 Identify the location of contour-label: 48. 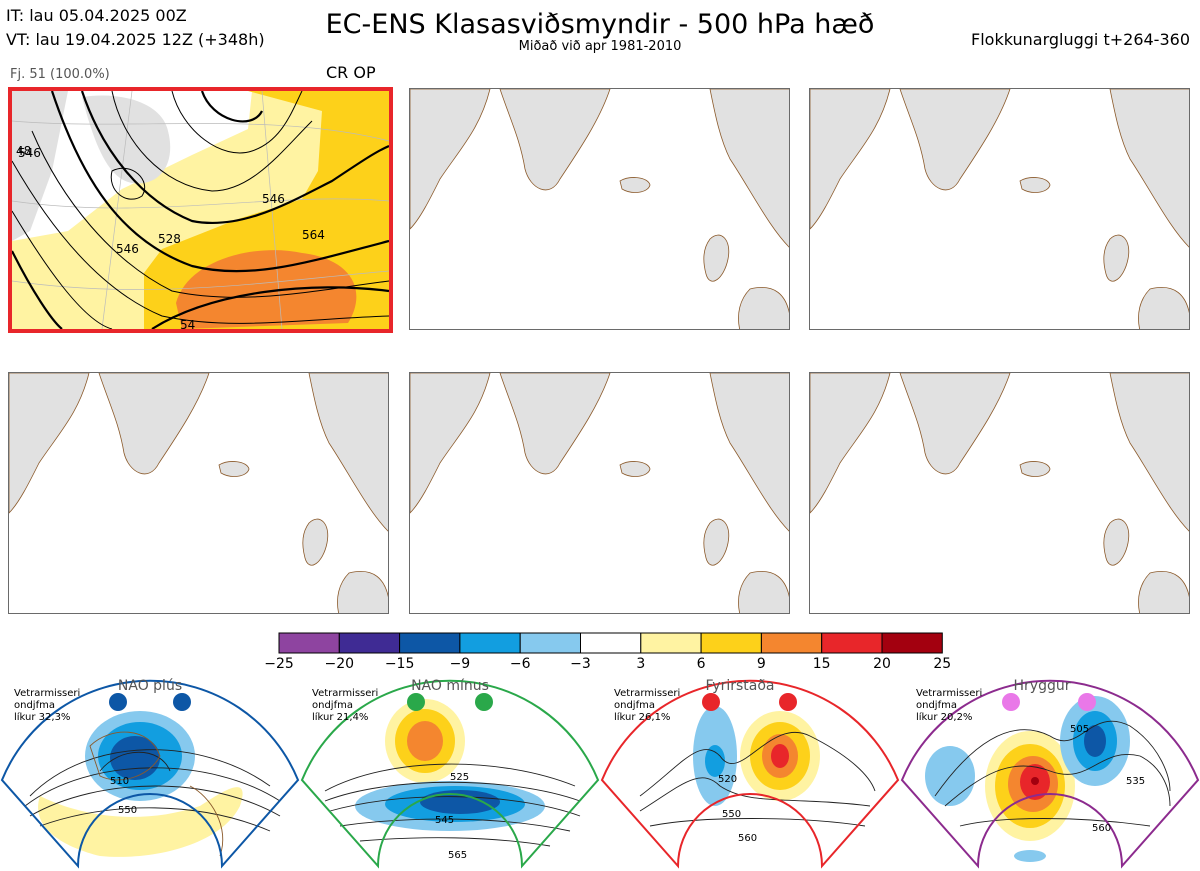
(23, 151).